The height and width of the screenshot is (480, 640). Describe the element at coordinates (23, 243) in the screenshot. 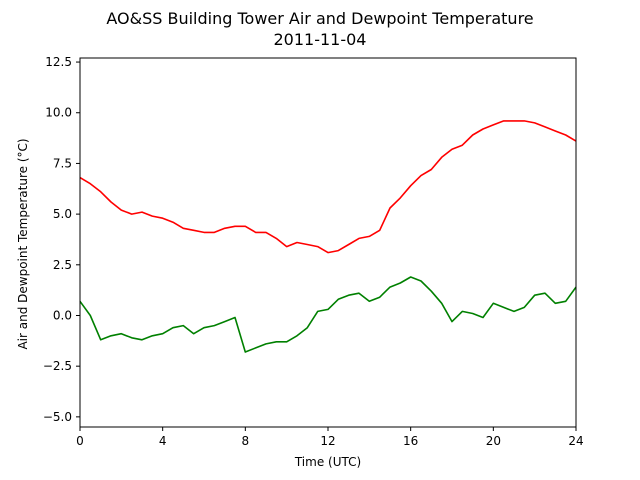

I see `y-axis-label: Air and Dewpoint Temperature (°C)` at that location.